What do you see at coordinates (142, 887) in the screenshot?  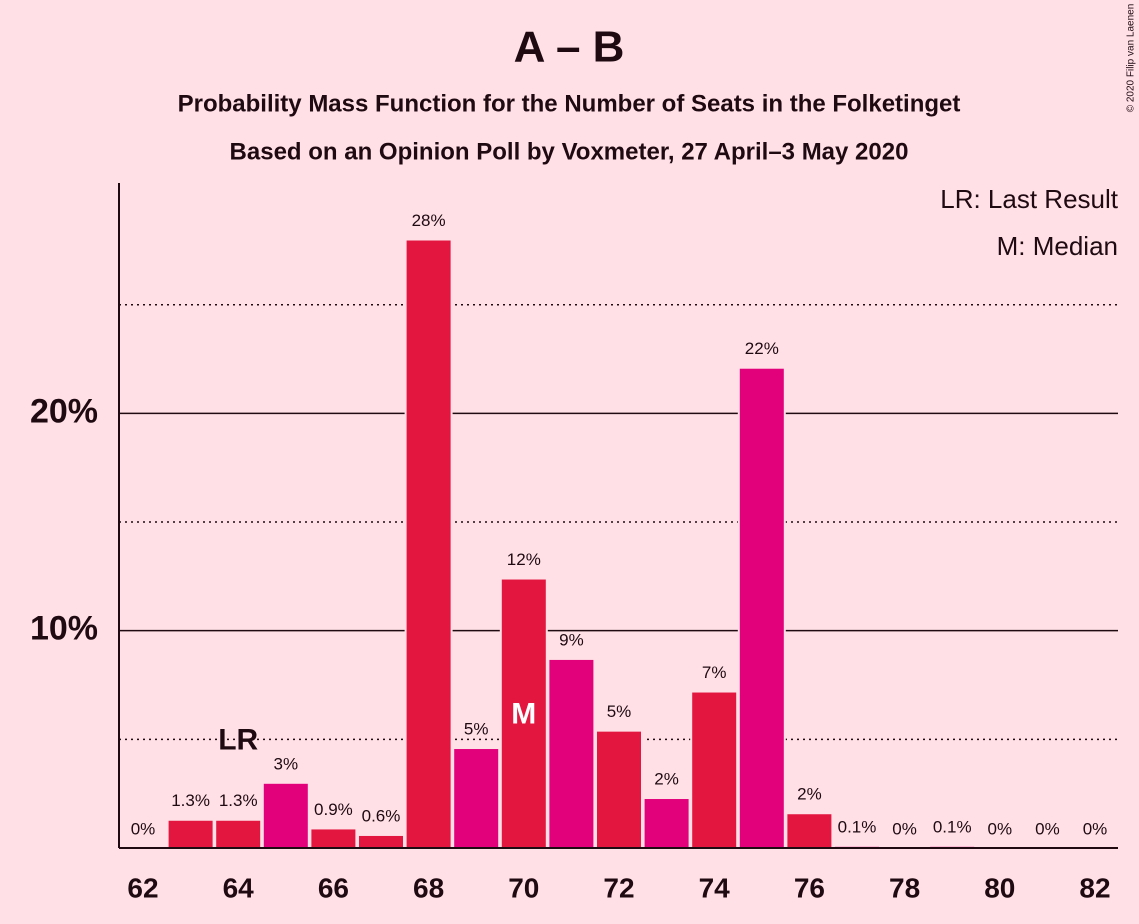 I see `x-tick-label: 62` at bounding box center [142, 887].